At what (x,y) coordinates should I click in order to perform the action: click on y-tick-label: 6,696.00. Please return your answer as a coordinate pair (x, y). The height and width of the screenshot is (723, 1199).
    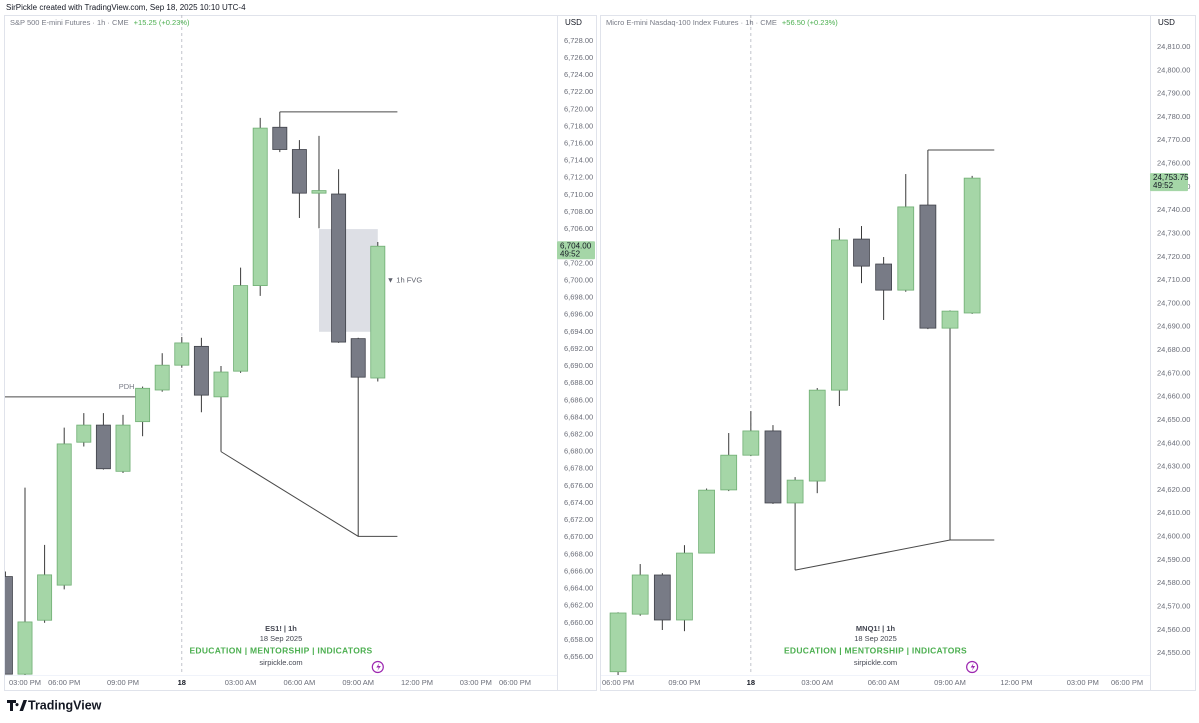
    Looking at the image, I should click on (578, 314).